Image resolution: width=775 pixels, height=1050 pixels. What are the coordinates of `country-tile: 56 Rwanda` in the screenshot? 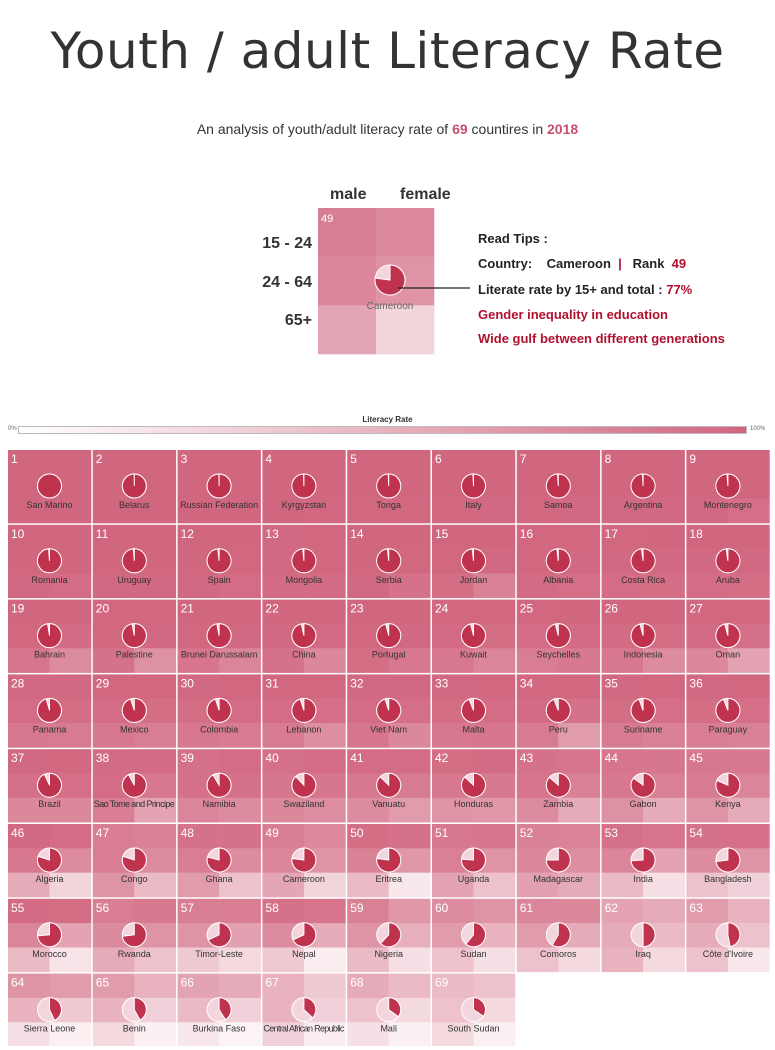 It's located at (134, 935).